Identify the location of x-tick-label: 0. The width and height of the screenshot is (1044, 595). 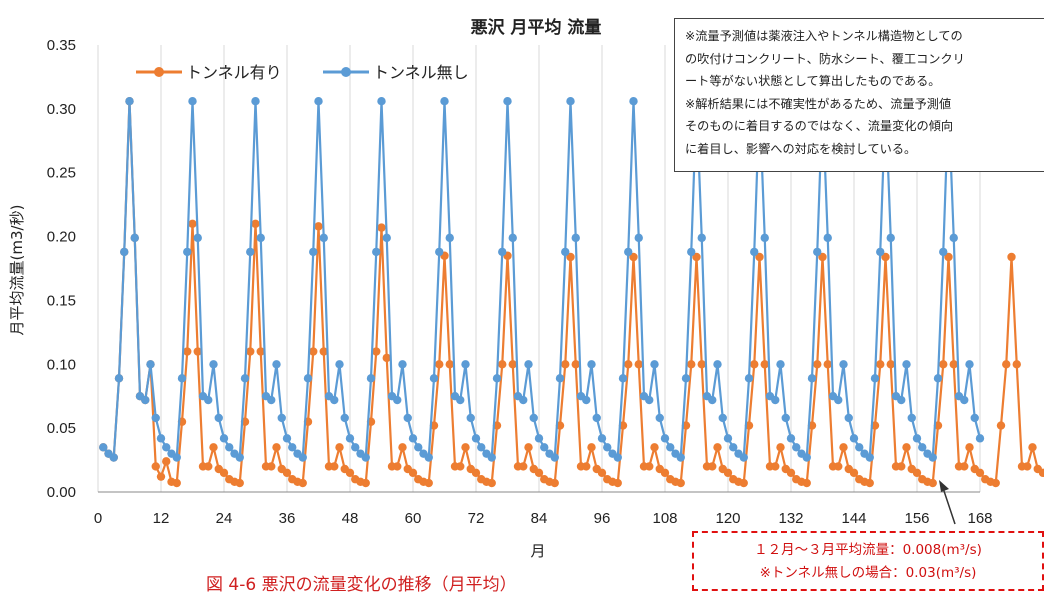
(98, 518).